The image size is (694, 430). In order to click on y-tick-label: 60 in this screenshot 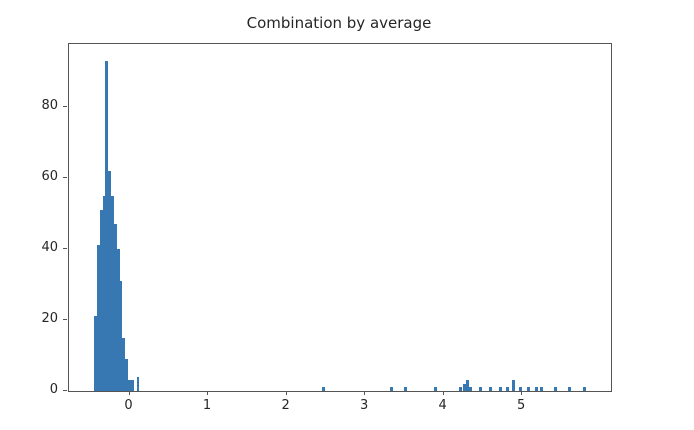, I will do `click(49, 176)`.